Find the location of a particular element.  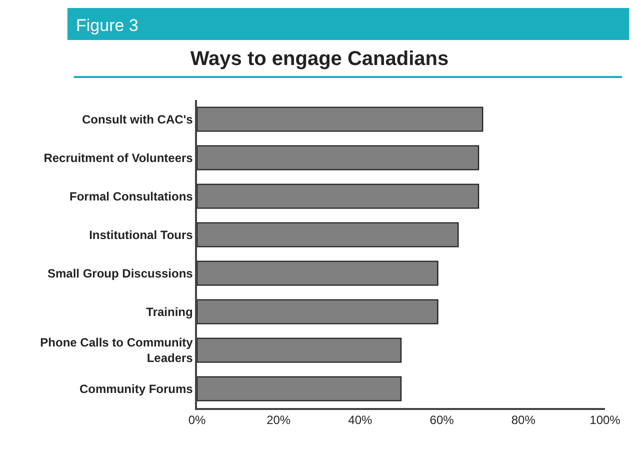

x-tick-label: 40% is located at coordinates (360, 420).